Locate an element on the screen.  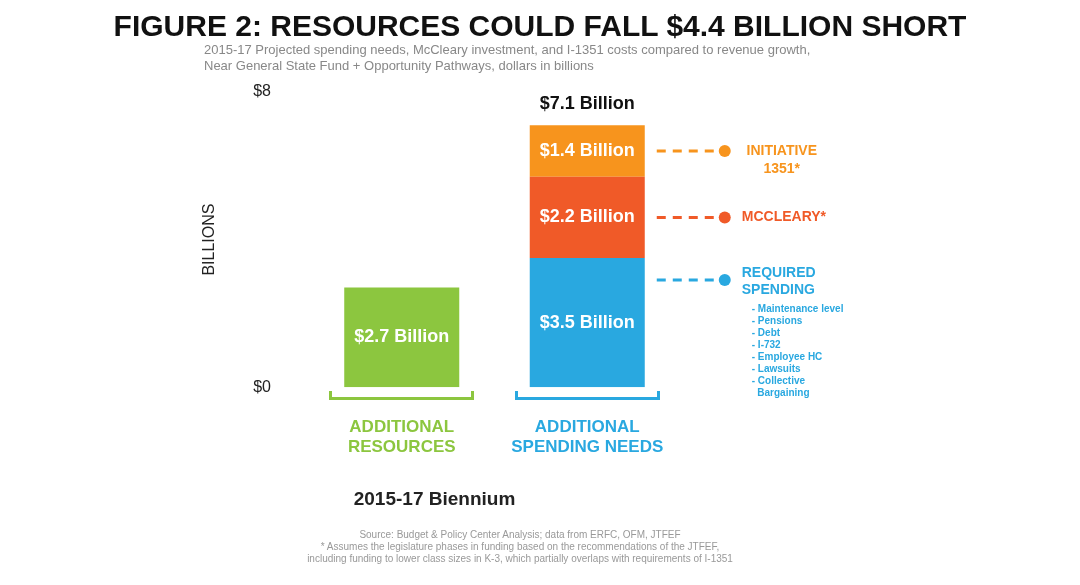
y-tick-label: $8 is located at coordinates (262, 91).